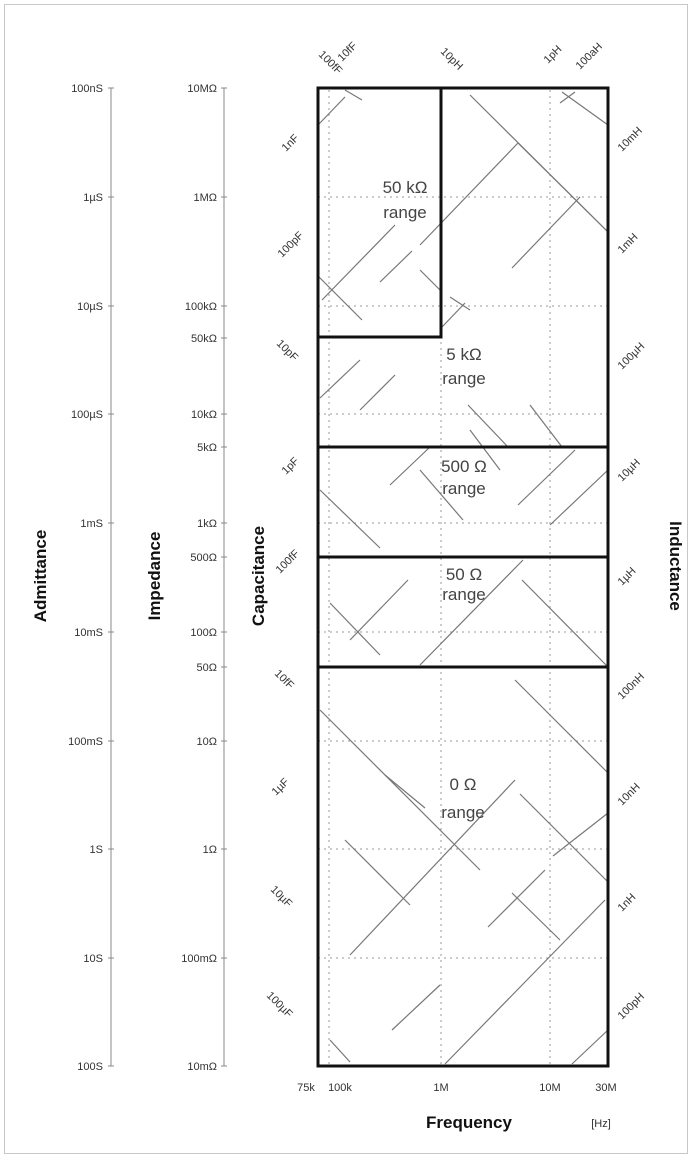 The height and width of the screenshot is (1159, 693). I want to click on impedance-tick: 50Ω, so click(207, 668).